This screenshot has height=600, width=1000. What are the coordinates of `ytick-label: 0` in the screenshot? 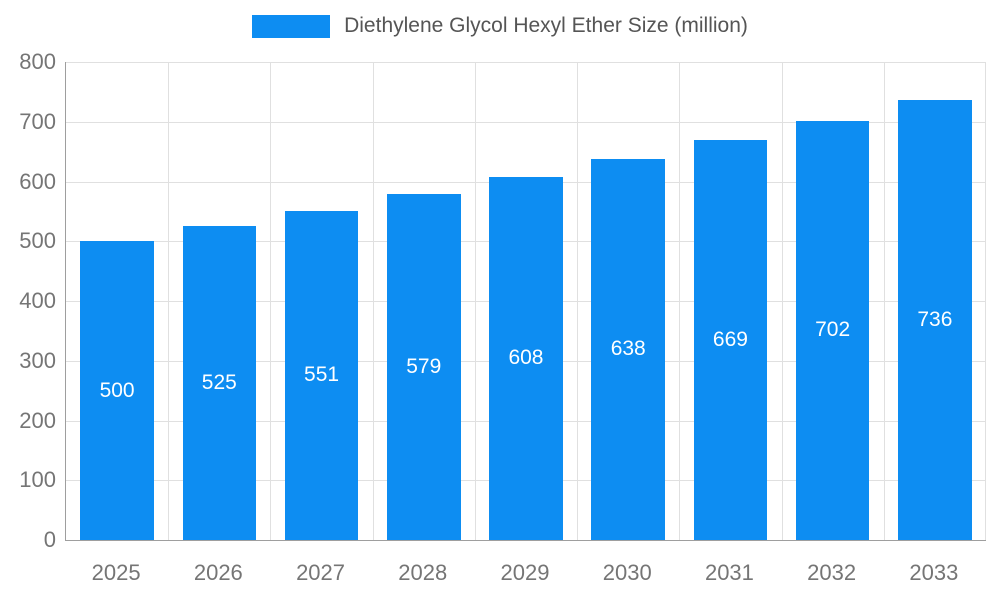 It's located at (49, 539).